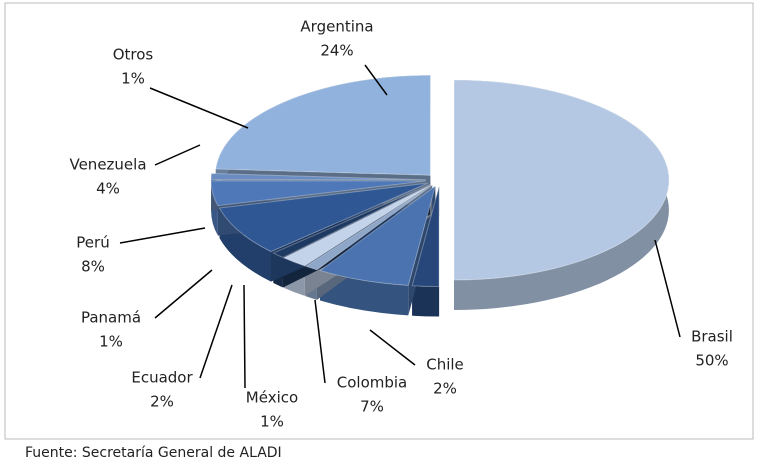  I want to click on category-label: Argentina, so click(336, 27).